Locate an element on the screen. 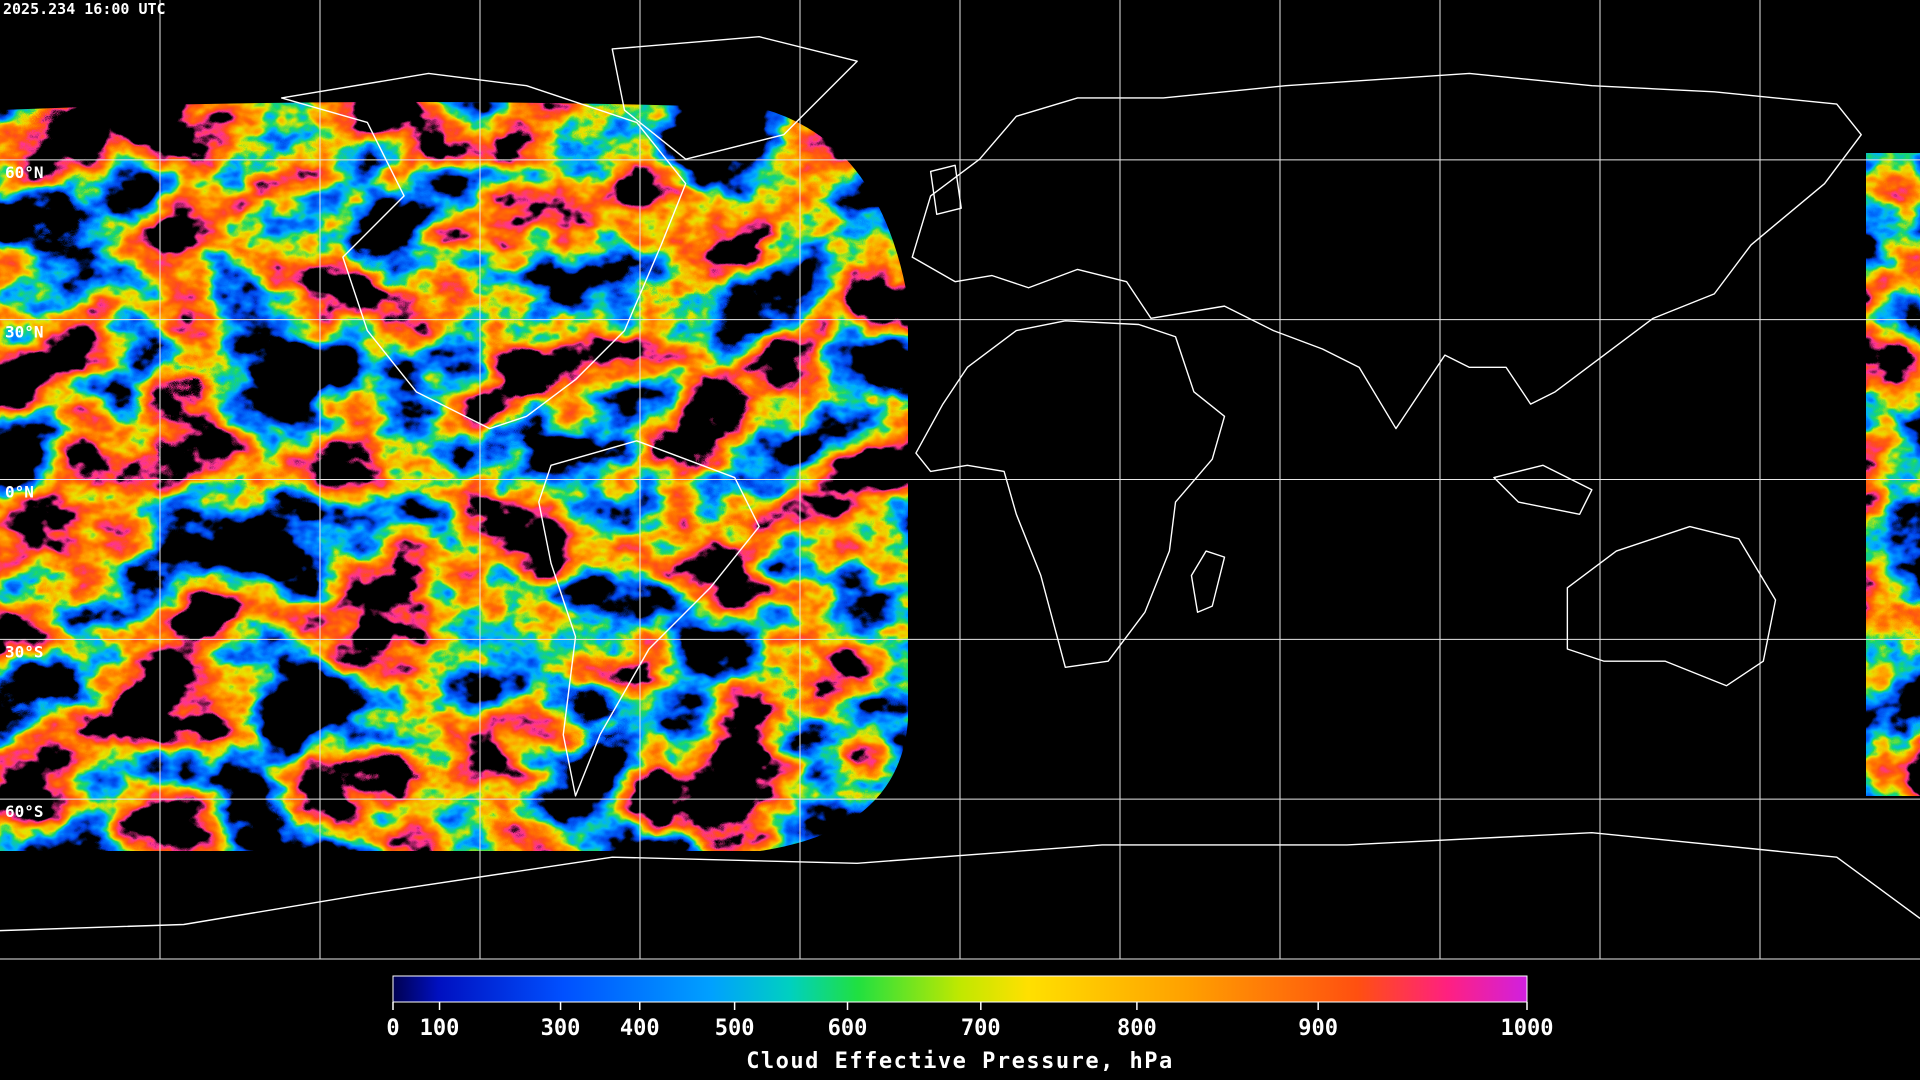 This screenshot has width=1920, height=1080. colorbar-tick-label: 100 is located at coordinates (440, 1028).